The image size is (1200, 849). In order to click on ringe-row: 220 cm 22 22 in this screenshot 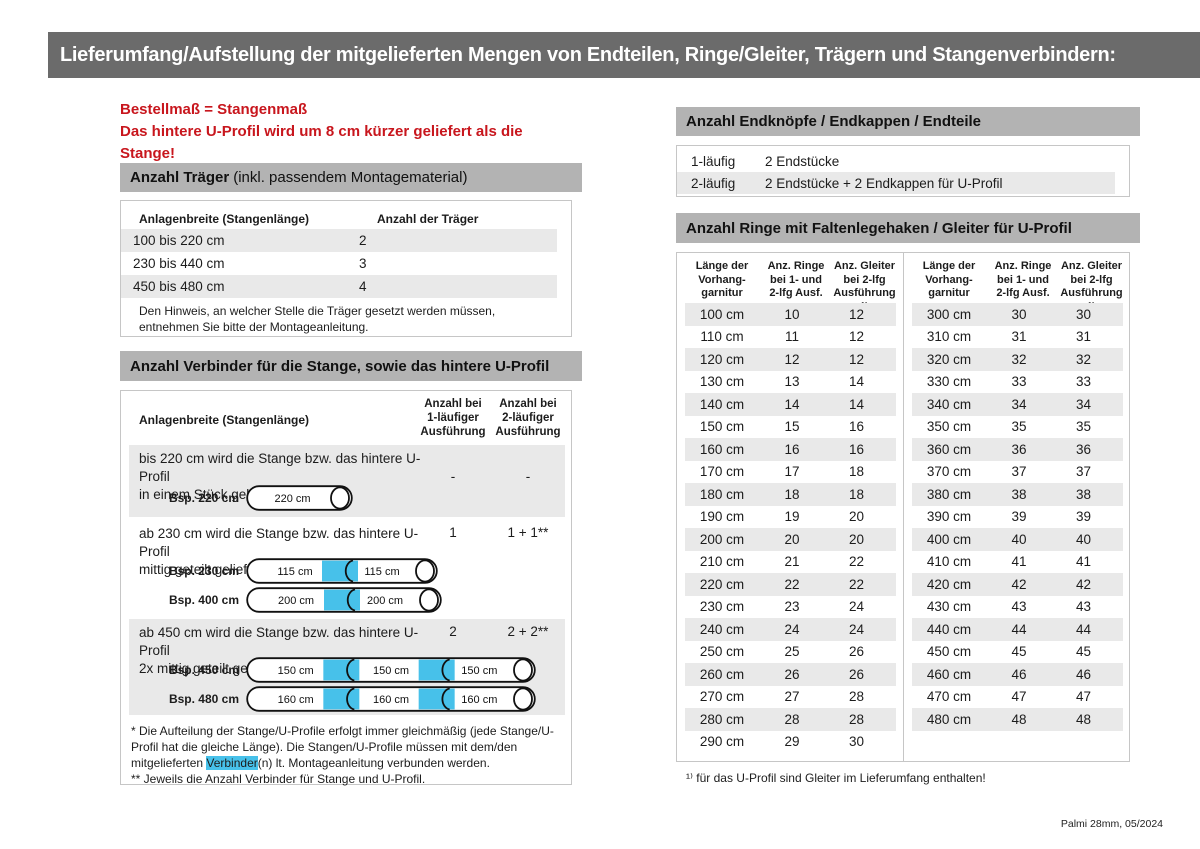, I will do `click(790, 584)`.